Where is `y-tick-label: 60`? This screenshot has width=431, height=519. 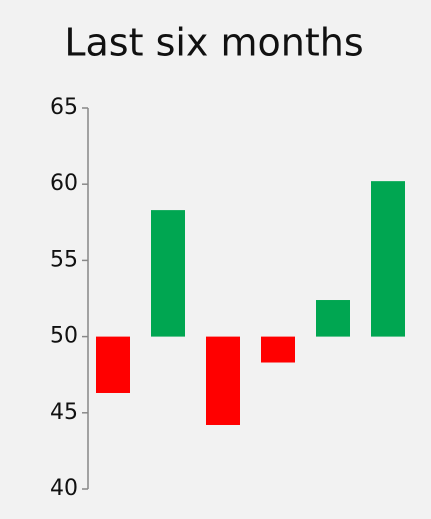 y-tick-label: 60 is located at coordinates (64, 183).